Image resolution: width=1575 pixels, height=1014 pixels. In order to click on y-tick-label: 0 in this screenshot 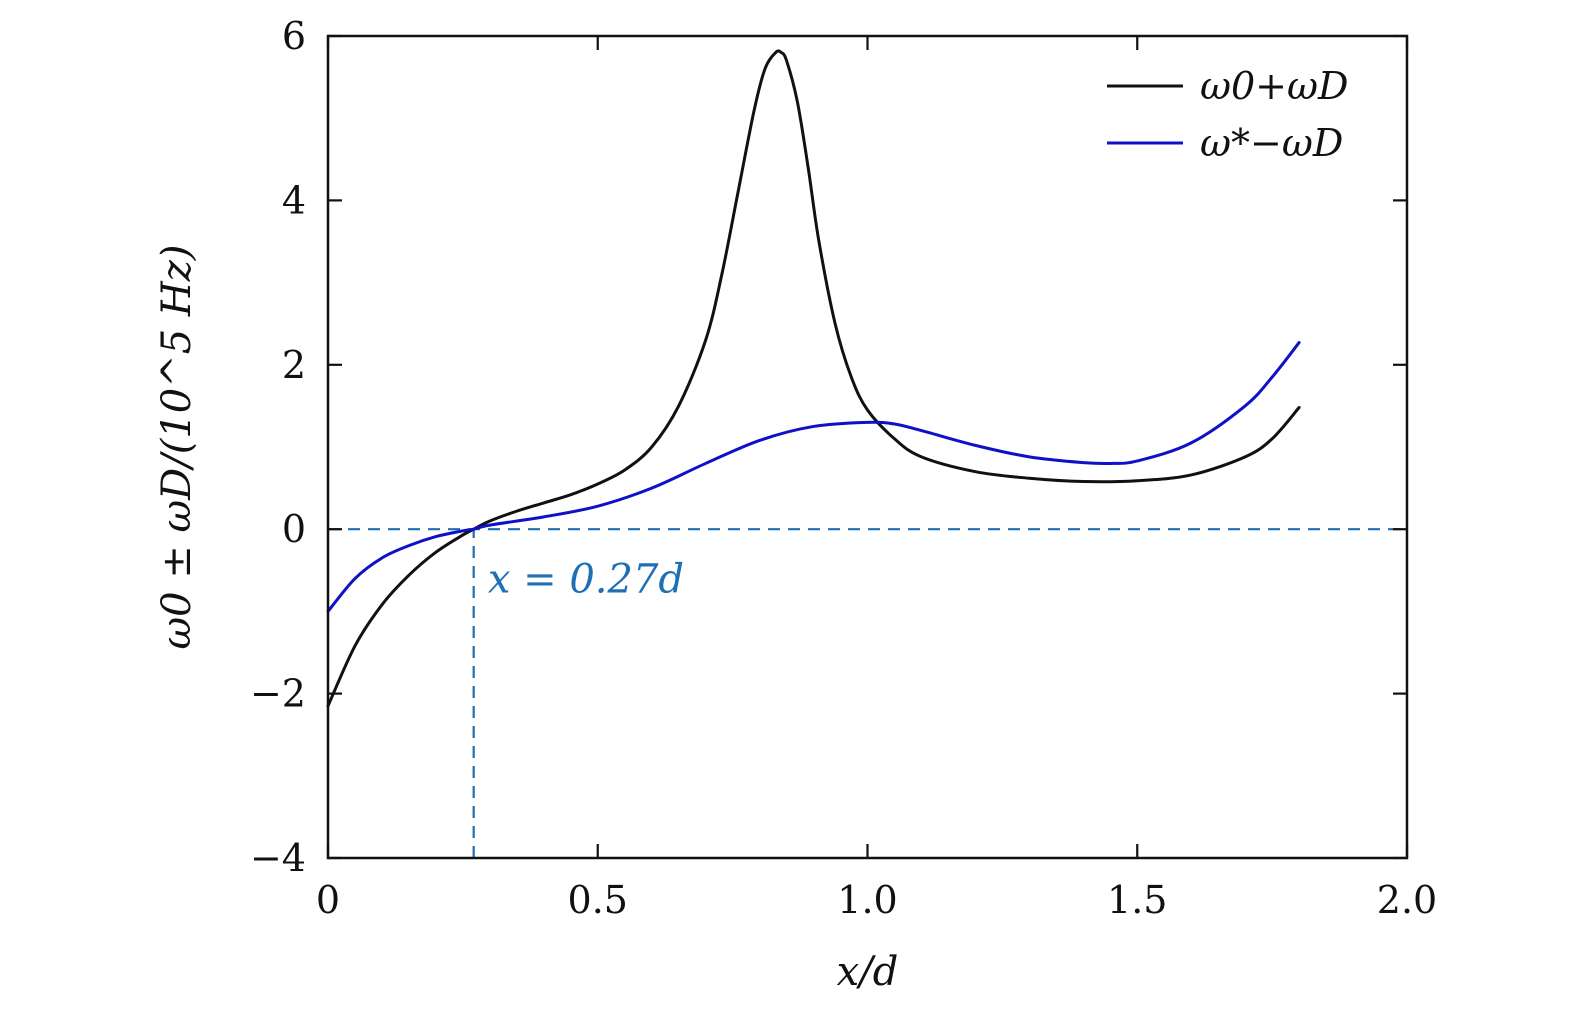, I will do `click(294, 529)`.